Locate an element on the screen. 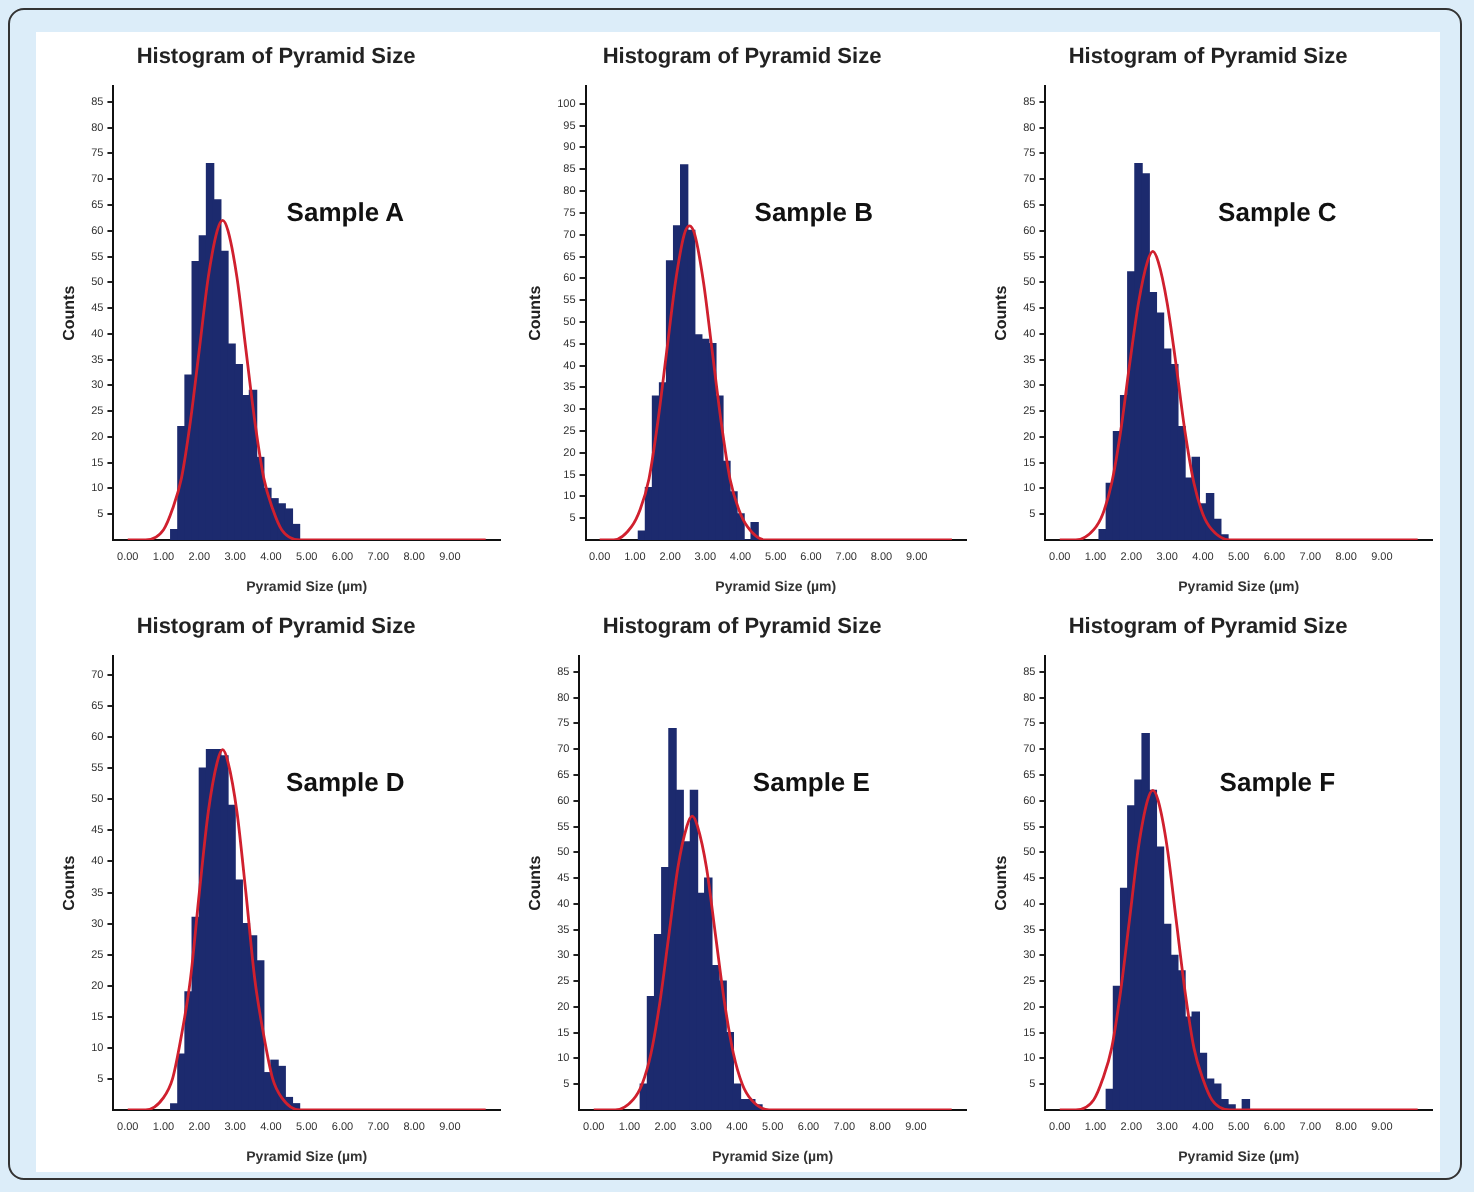 Image resolution: width=1474 pixels, height=1192 pixels. annotation: Sample F is located at coordinates (1277, 781).